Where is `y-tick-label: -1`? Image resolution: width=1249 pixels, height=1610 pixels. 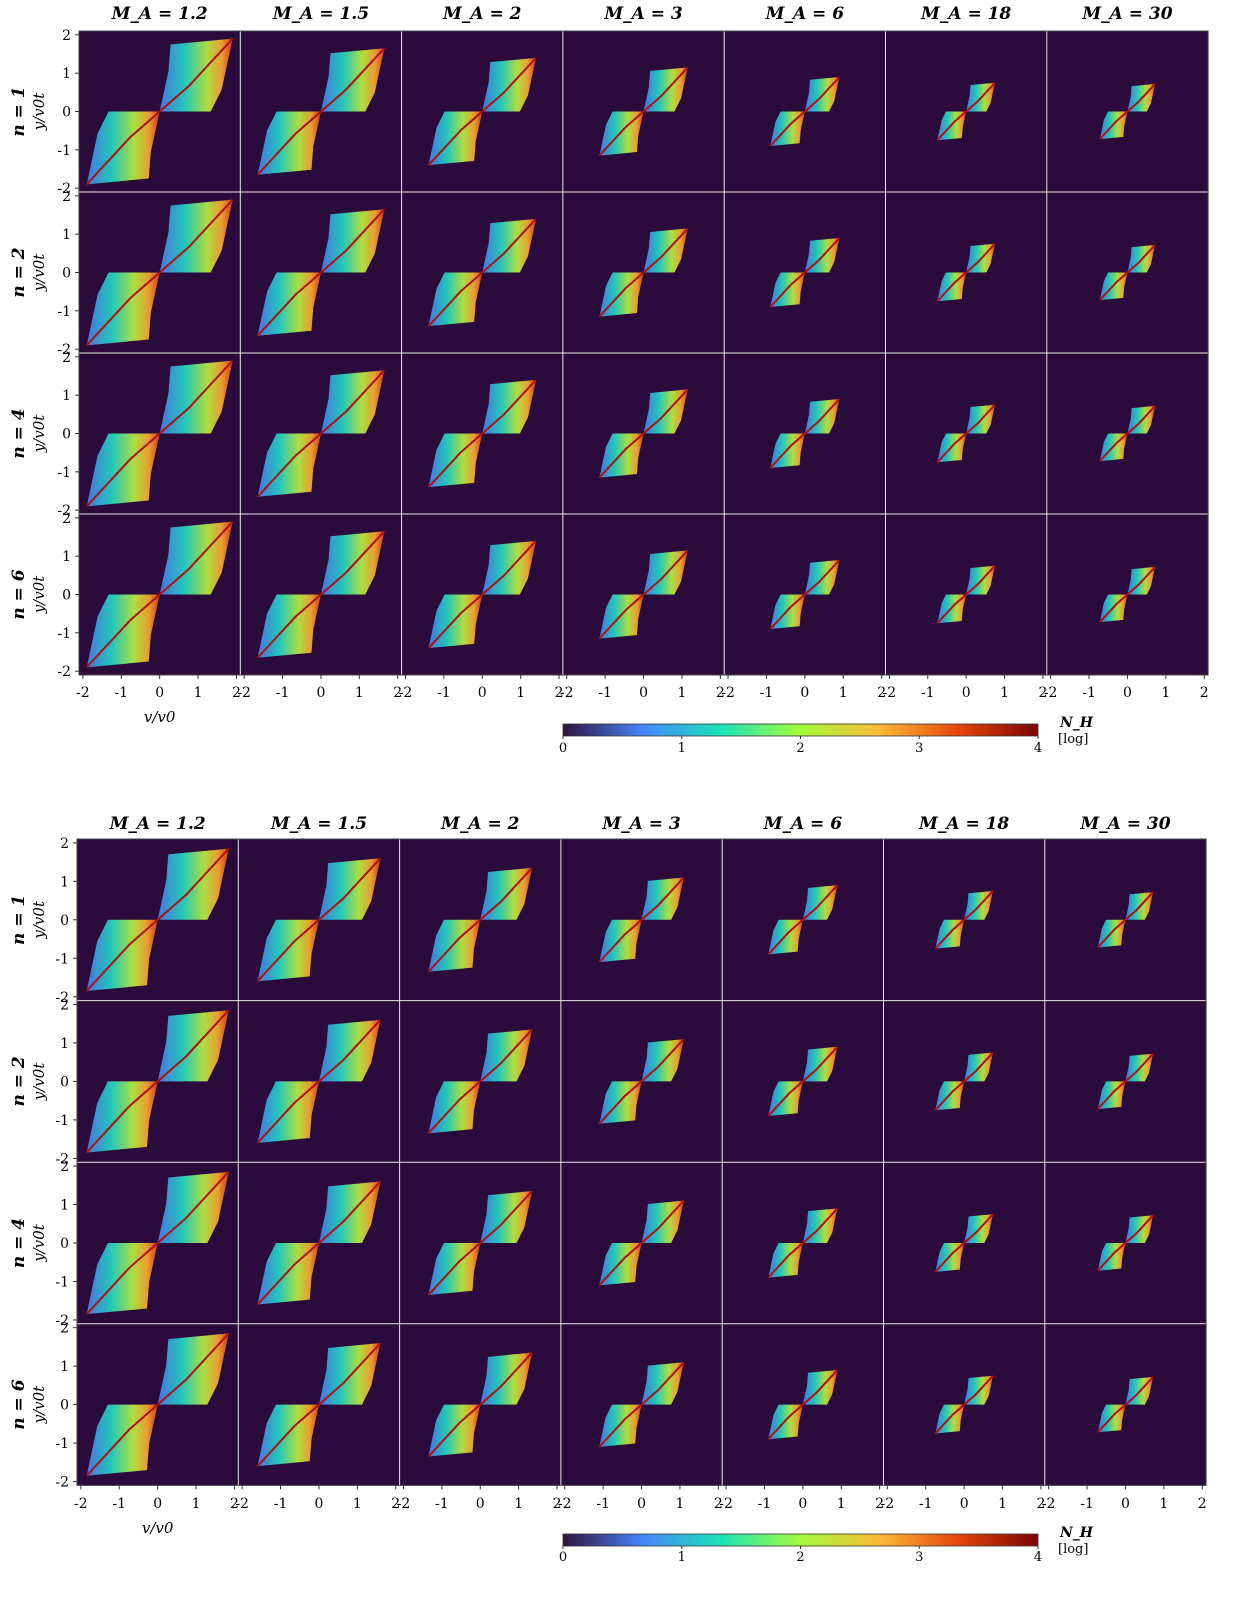 y-tick-label: -1 is located at coordinates (62, 1444).